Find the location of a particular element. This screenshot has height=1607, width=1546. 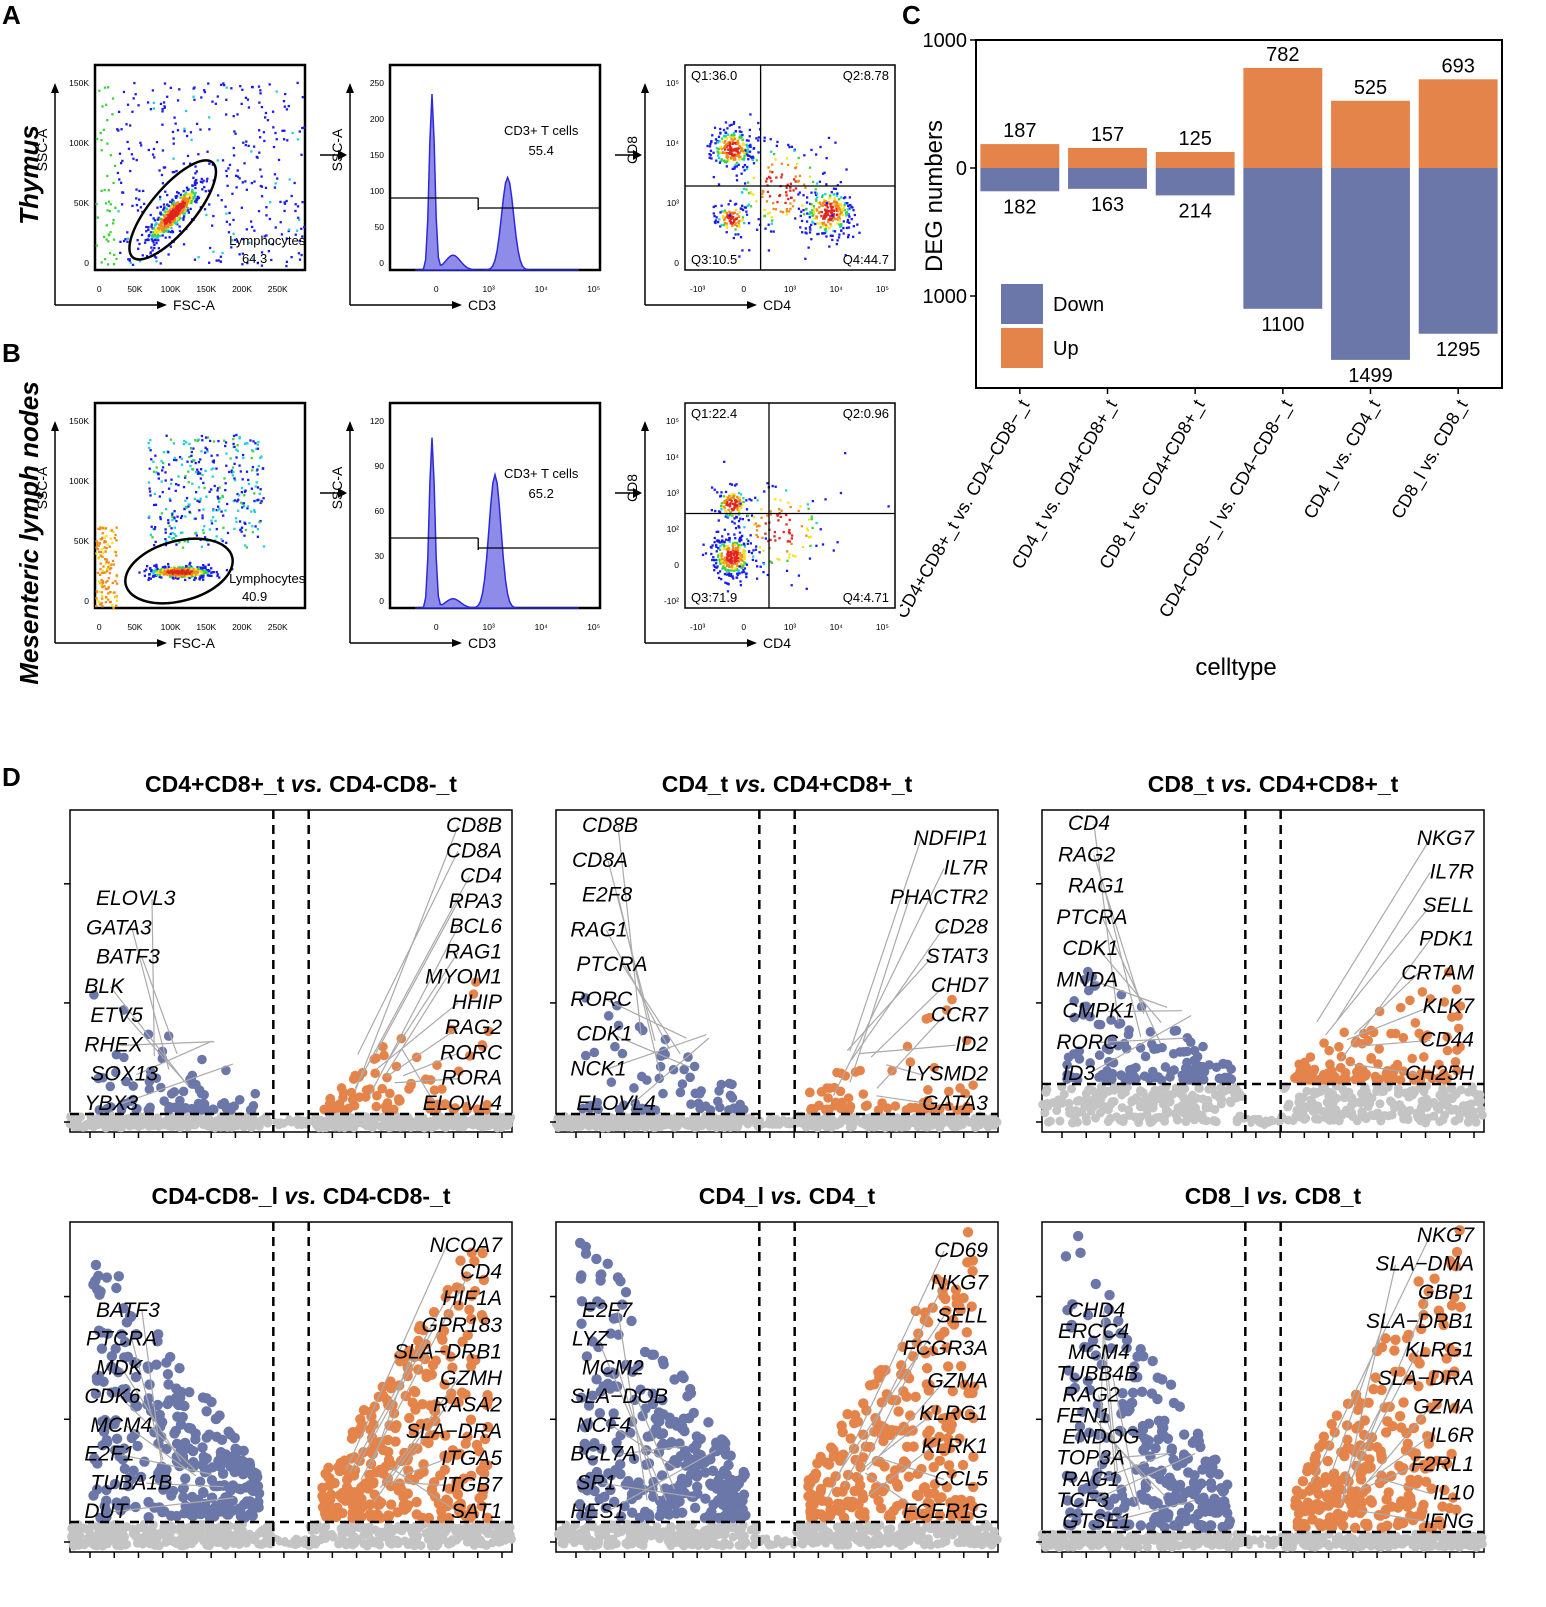

bar-up-value: 187 is located at coordinates (1019, 131).